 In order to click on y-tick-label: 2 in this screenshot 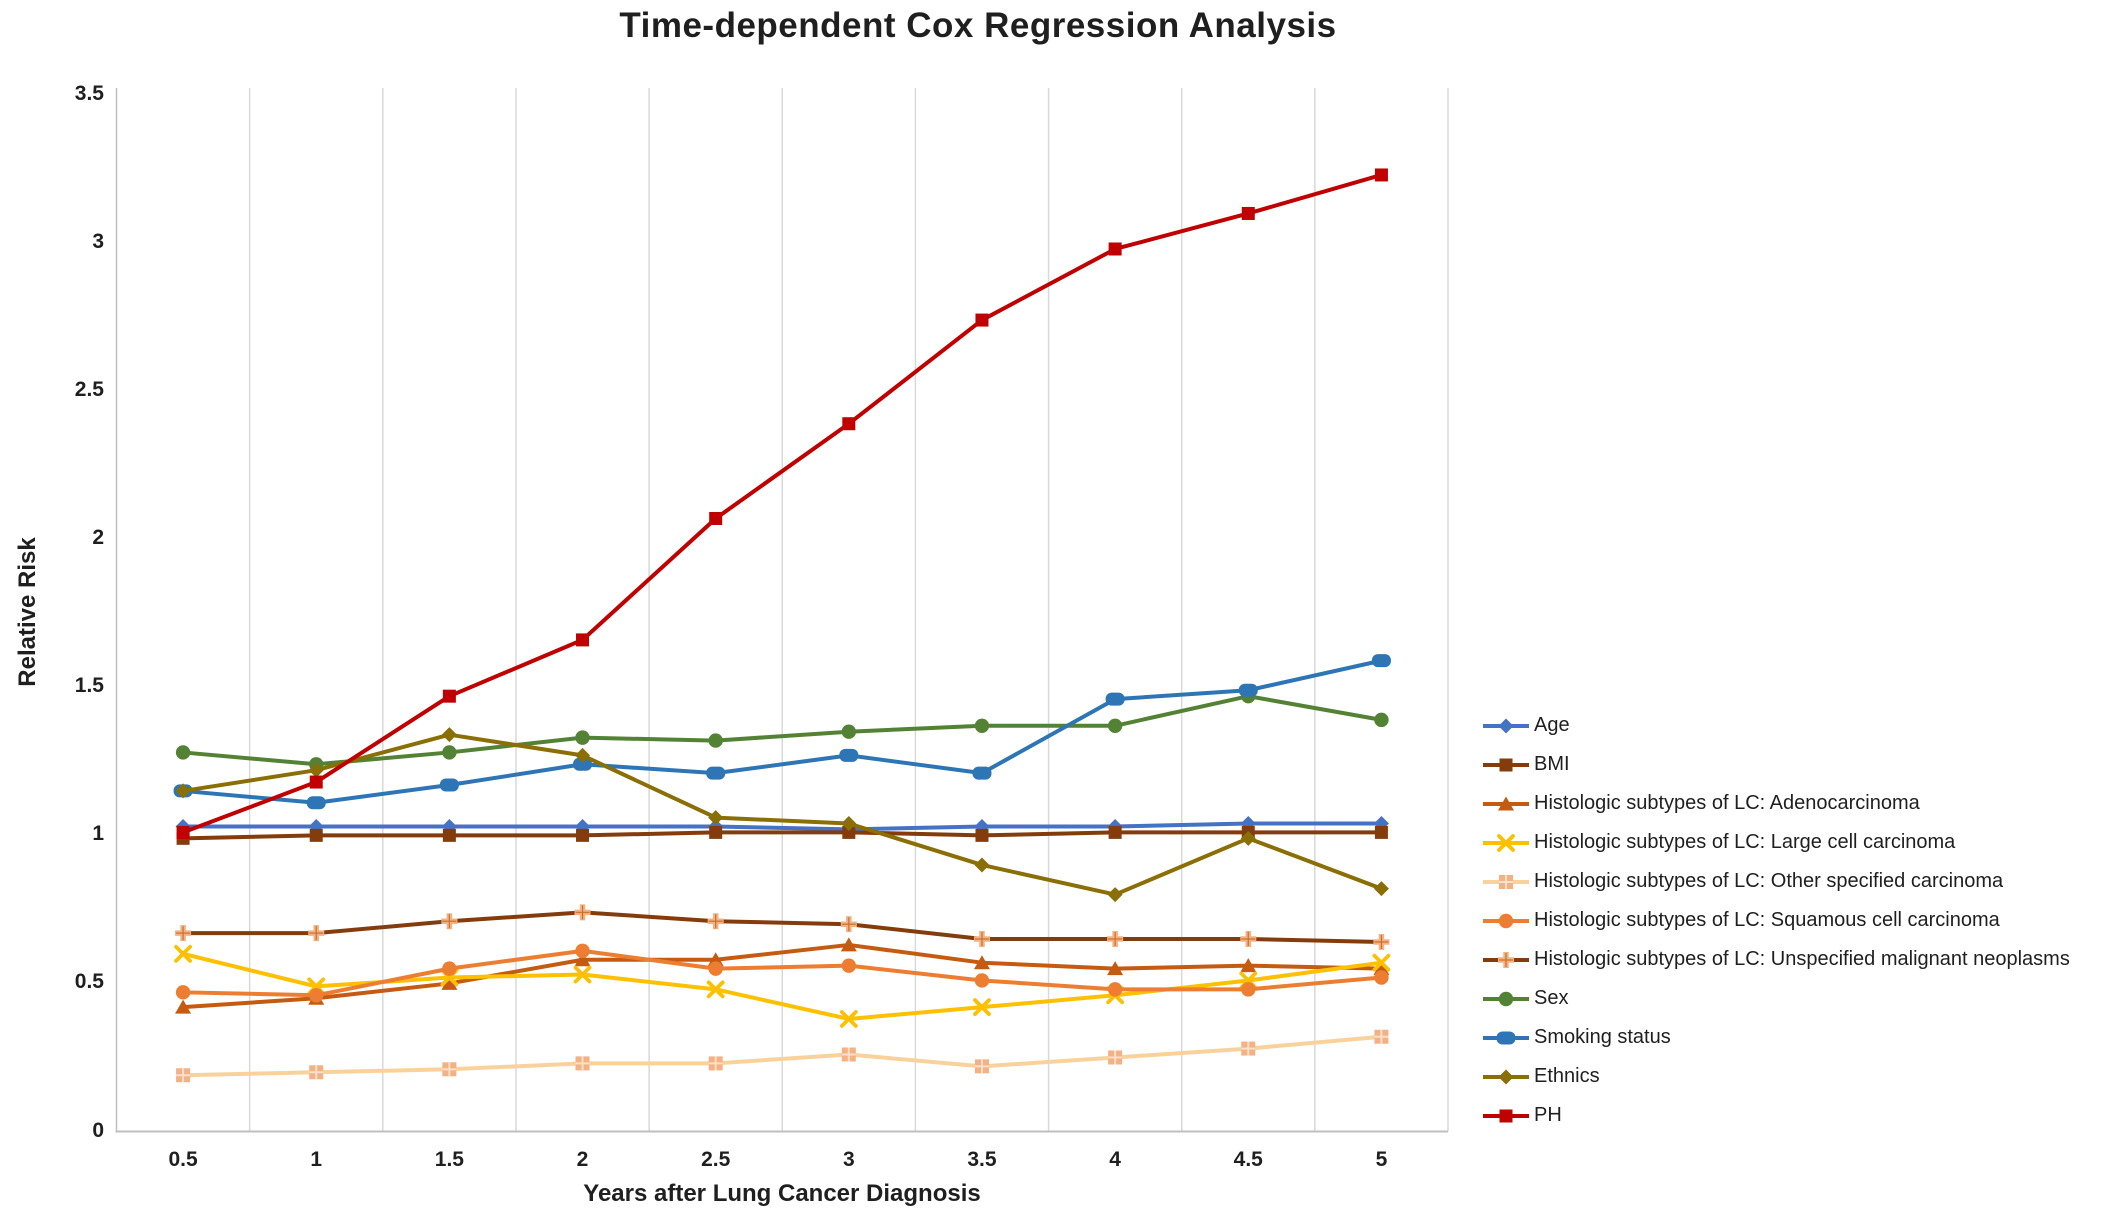, I will do `click(98, 538)`.